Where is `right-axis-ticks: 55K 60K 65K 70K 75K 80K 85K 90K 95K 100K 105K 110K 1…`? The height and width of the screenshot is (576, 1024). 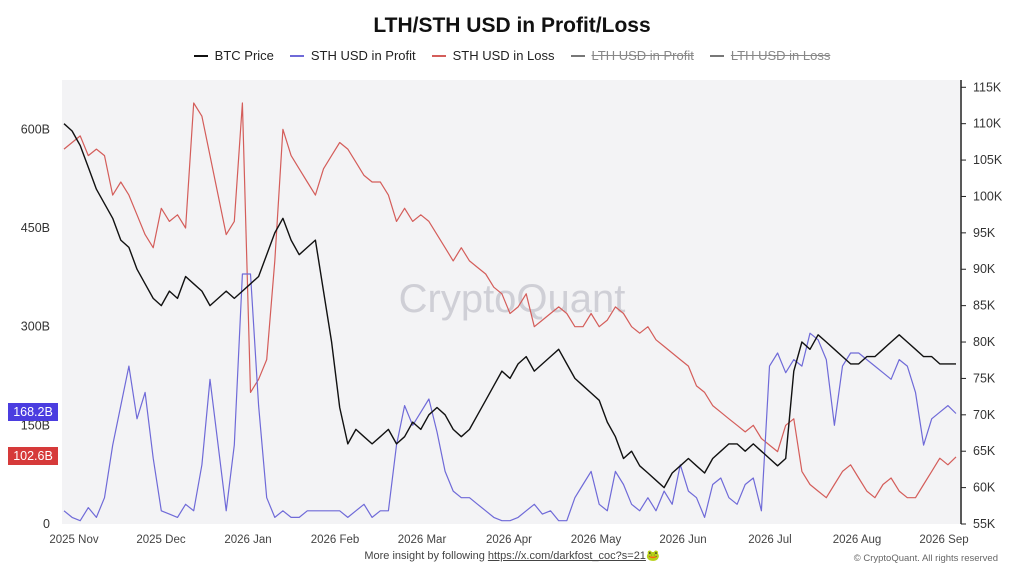 right-axis-ticks: 55K 60K 65K 70K 75K 80K 85K 90K 95K 100K 105K 110K 1… is located at coordinates (982, 305).